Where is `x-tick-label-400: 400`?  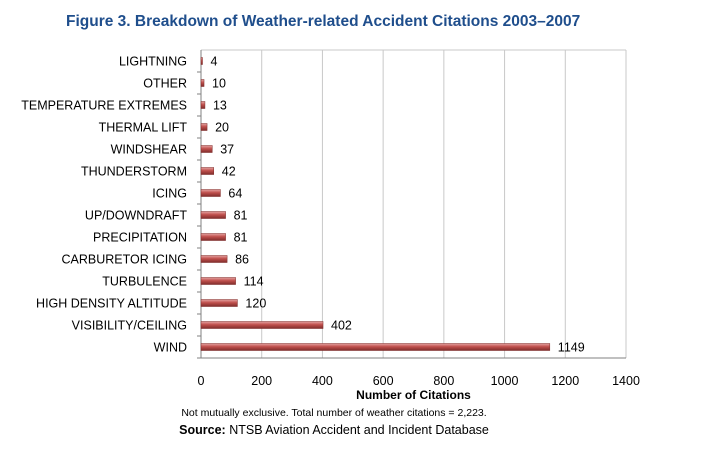
x-tick-label-400: 400 is located at coordinates (322, 381).